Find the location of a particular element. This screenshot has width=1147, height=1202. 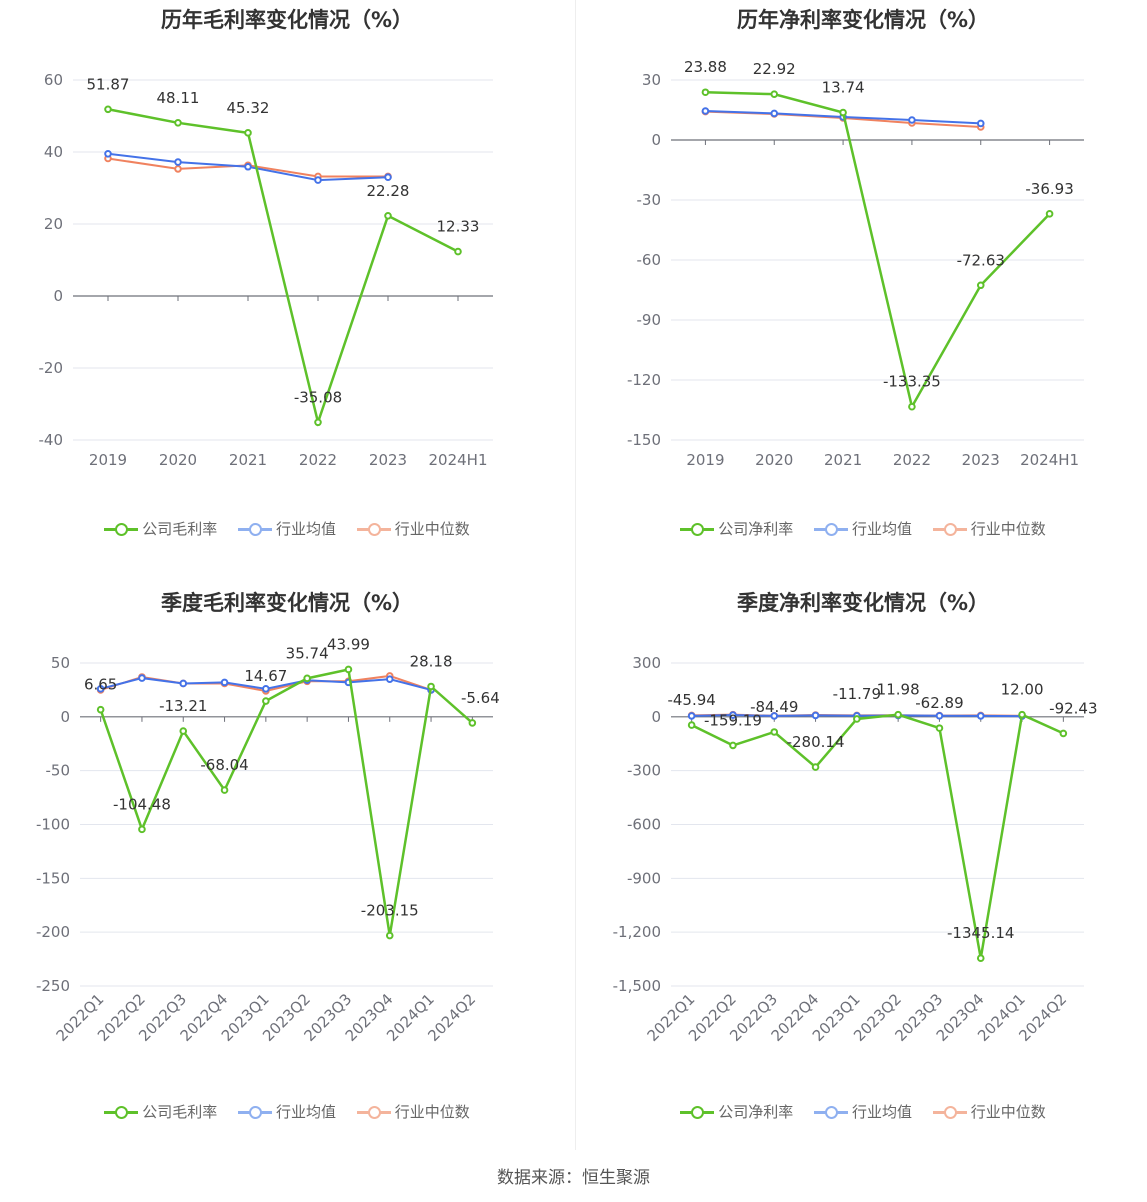

chart-legend: 公司净利率 行业均值 行业中位数 is located at coordinates (861, 528).